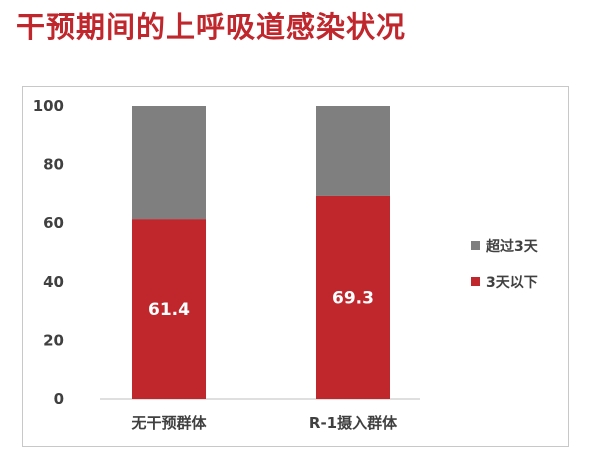 The image size is (592, 476). What do you see at coordinates (53, 282) in the screenshot?
I see `y-tick-label-40: 40` at bounding box center [53, 282].